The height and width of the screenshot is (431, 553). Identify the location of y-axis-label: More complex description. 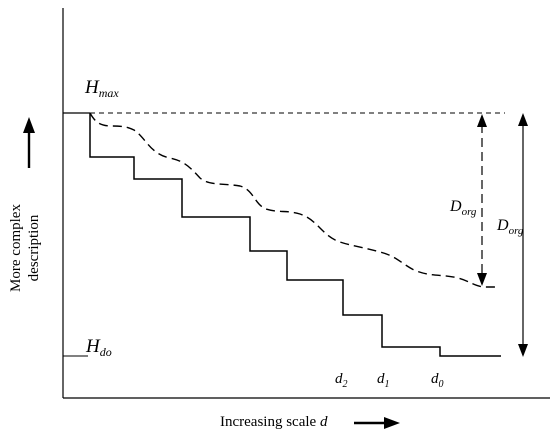
(25, 248).